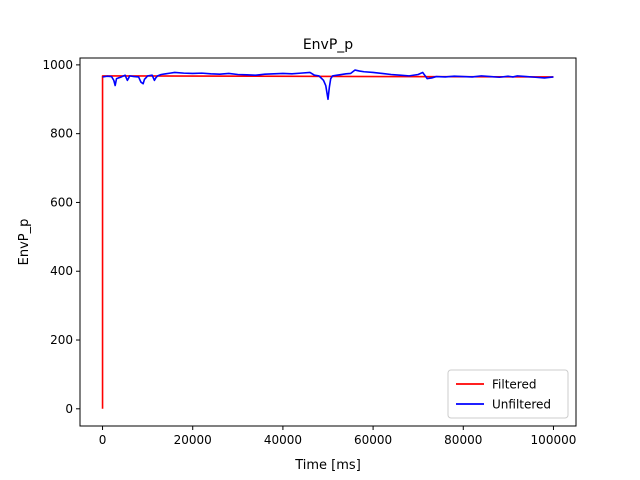 The image size is (640, 480). Describe the element at coordinates (514, 385) in the screenshot. I see `legend-label-filtered: Filtered` at that location.